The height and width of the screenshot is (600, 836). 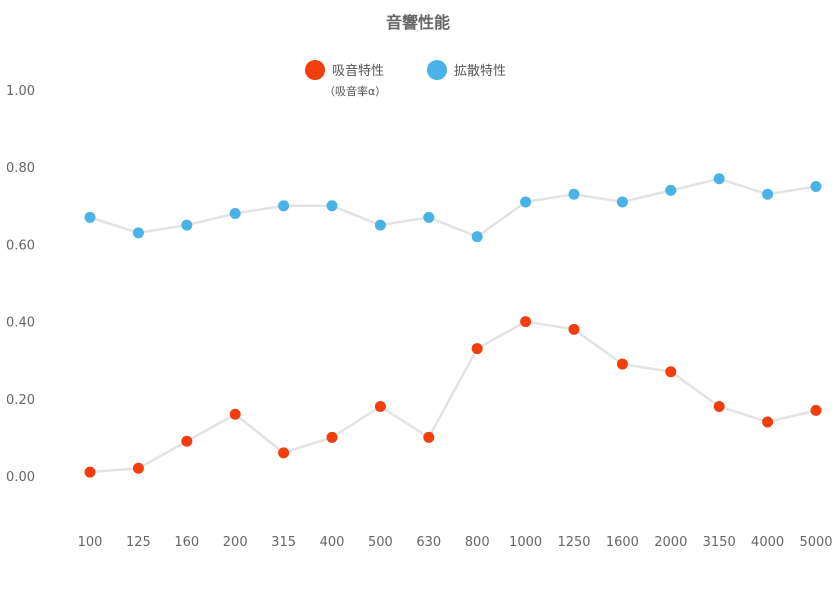 I want to click on chart-title: 音響性能, so click(x=418, y=22).